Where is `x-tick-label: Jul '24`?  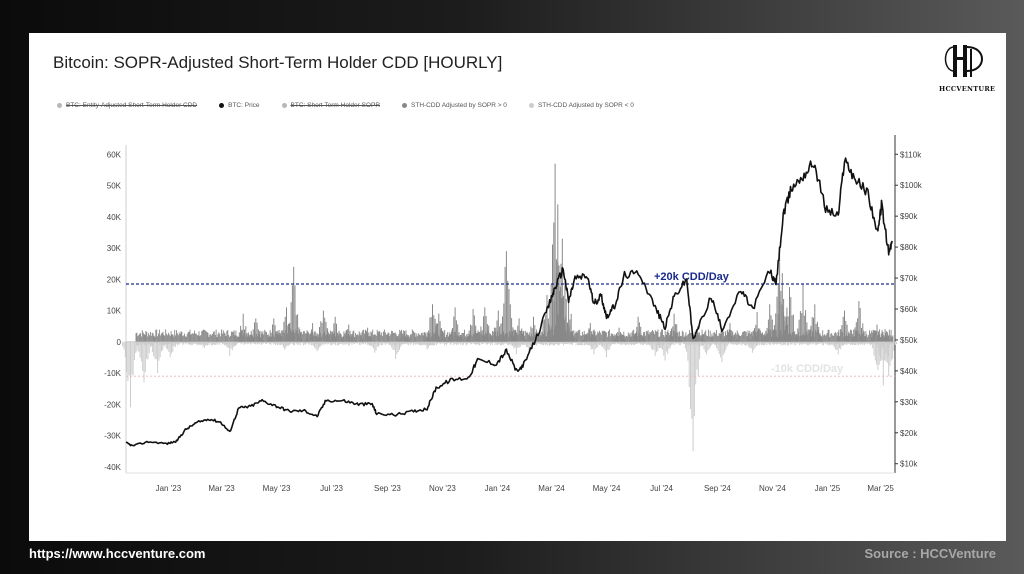
x-tick-label: Jul '24 is located at coordinates (661, 488).